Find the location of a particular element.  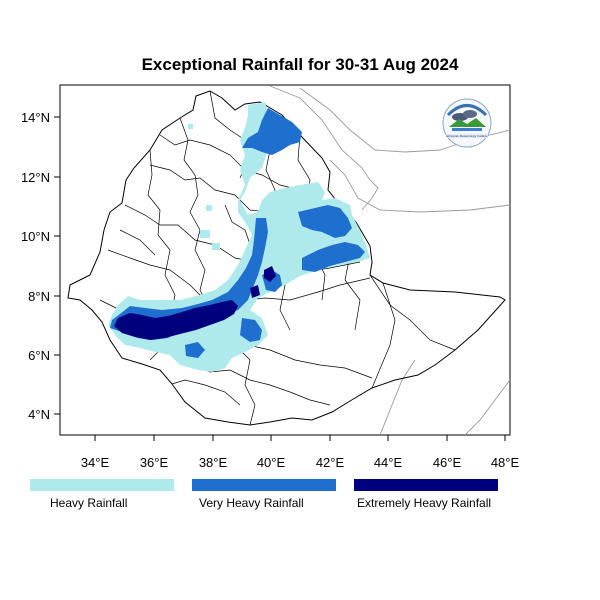

x-tick-label: 42°E is located at coordinates (330, 462).